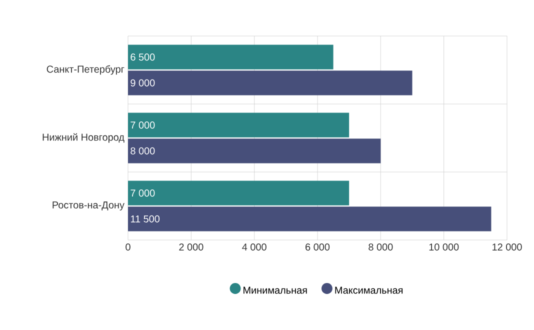 Image resolution: width=534 pixels, height=330 pixels. Describe the element at coordinates (444, 247) in the screenshot. I see `x-tick-label: 10 000` at that location.